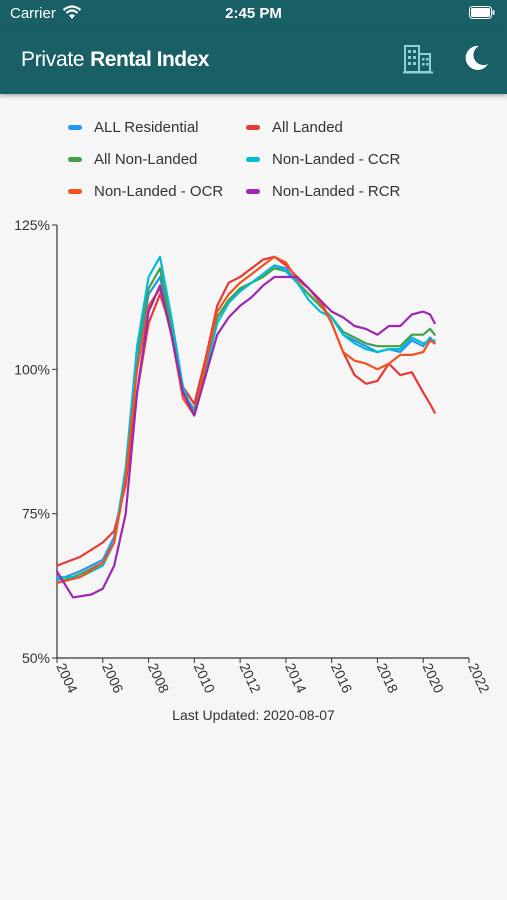 The width and height of the screenshot is (507, 900). I want to click on y-tick-label: 50%, so click(36, 658).